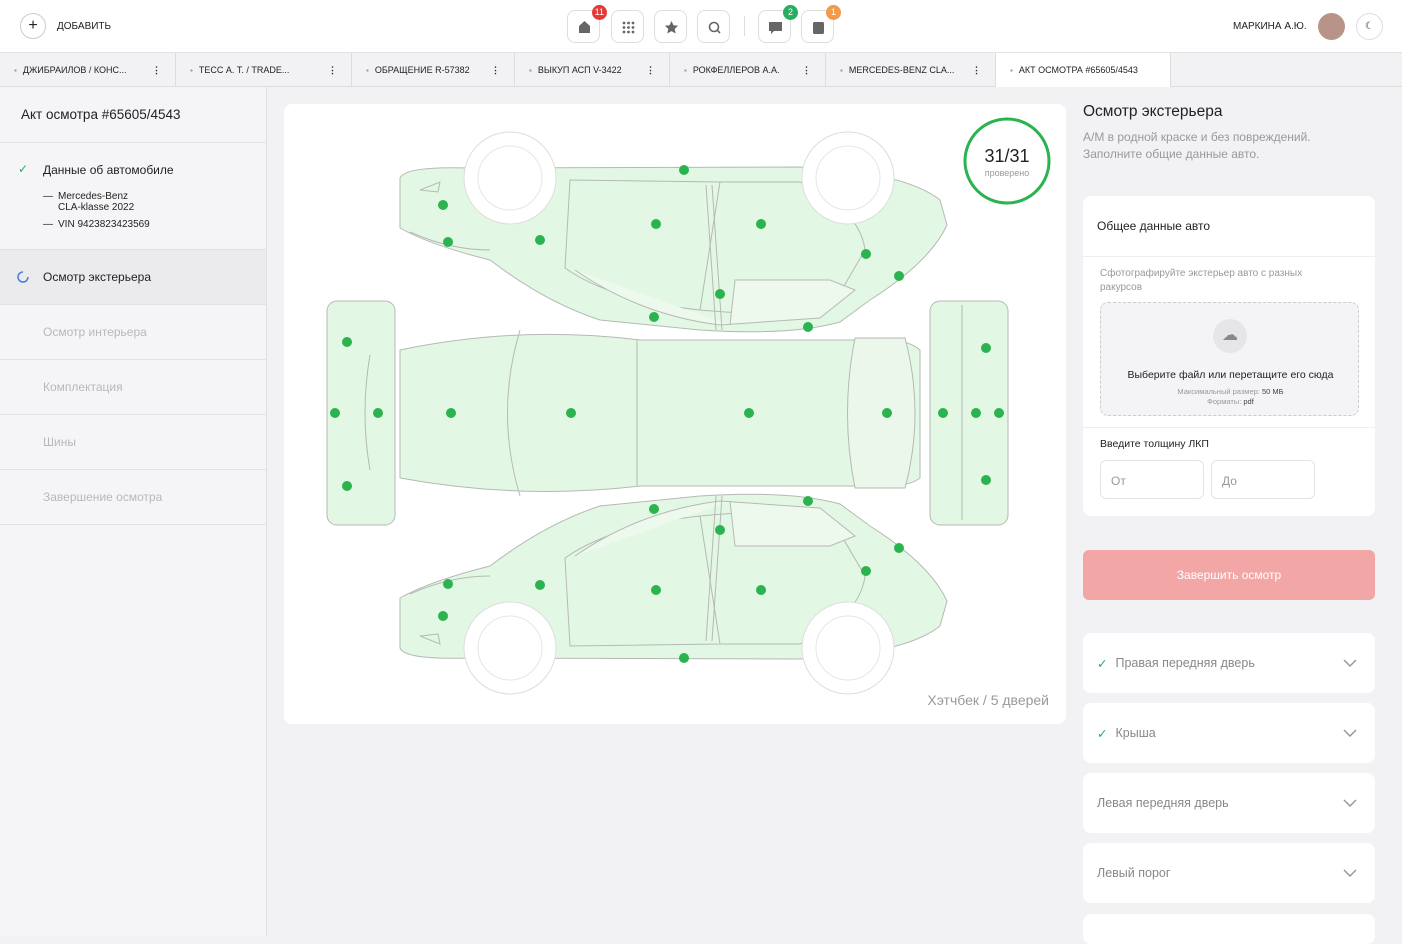 The width and height of the screenshot is (1402, 944). Describe the element at coordinates (673, 232) in the screenshot. I see `car-right-side` at that location.